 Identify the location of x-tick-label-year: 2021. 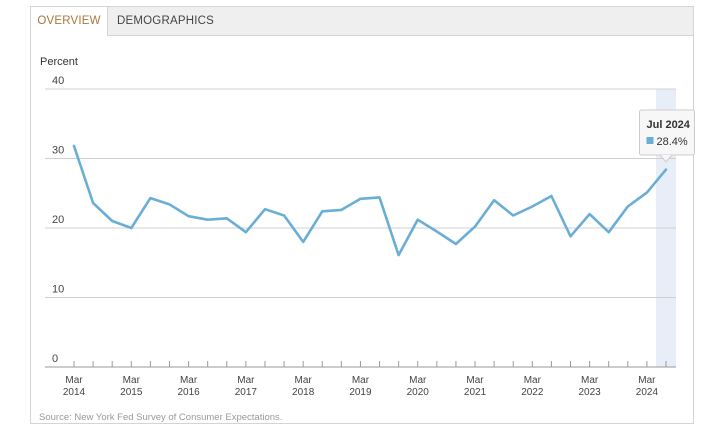
(475, 392).